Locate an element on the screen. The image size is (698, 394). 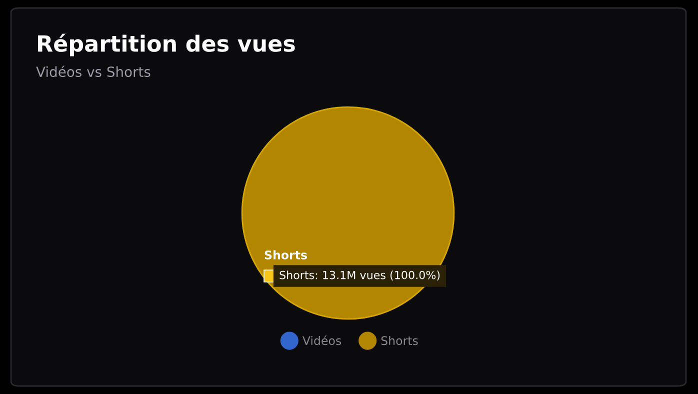
legend-label: Shorts is located at coordinates (399, 341).